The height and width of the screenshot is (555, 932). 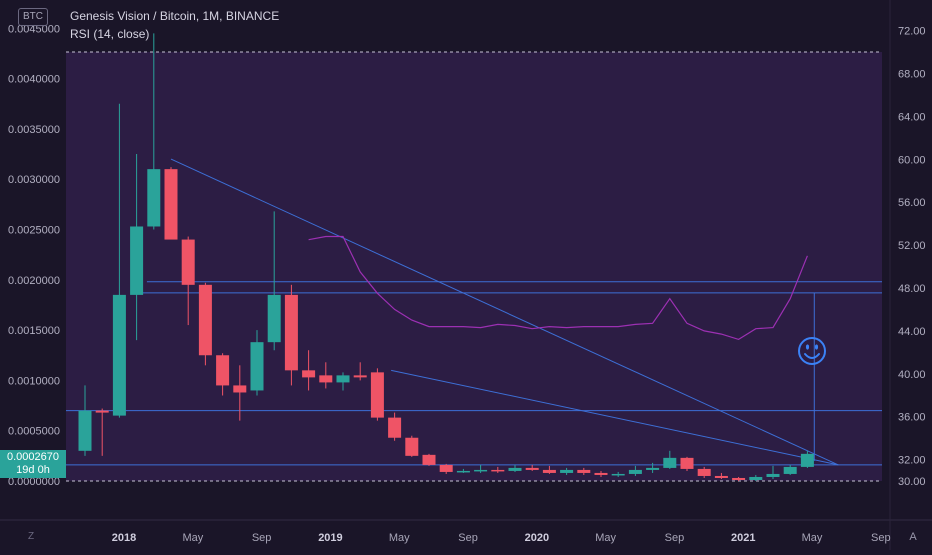 What do you see at coordinates (912, 203) in the screenshot?
I see `rsi-tick-label: 56.00` at bounding box center [912, 203].